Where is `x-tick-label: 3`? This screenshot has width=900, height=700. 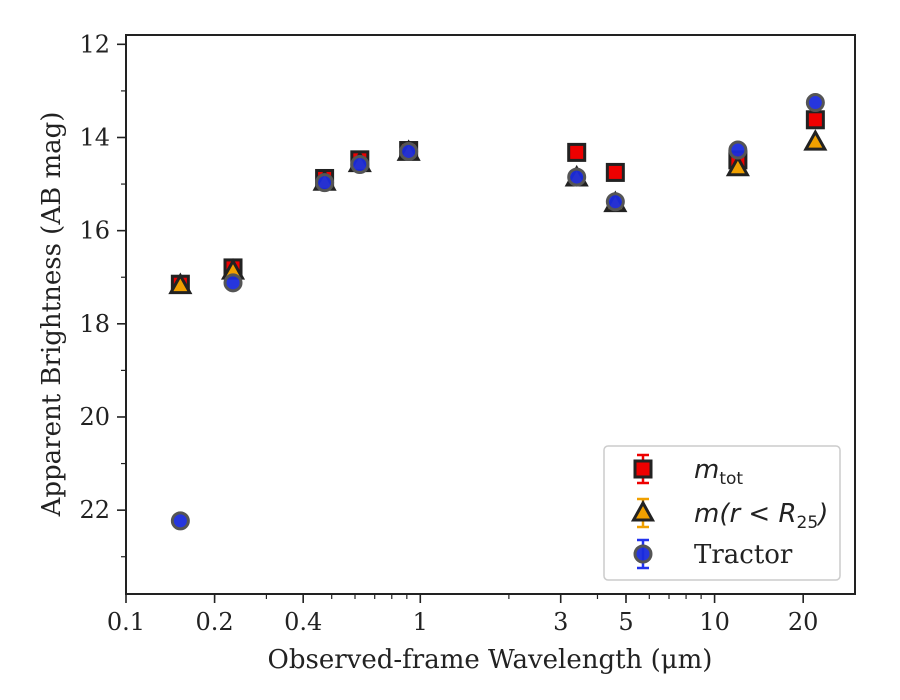 x-tick-label: 3 is located at coordinates (560, 622).